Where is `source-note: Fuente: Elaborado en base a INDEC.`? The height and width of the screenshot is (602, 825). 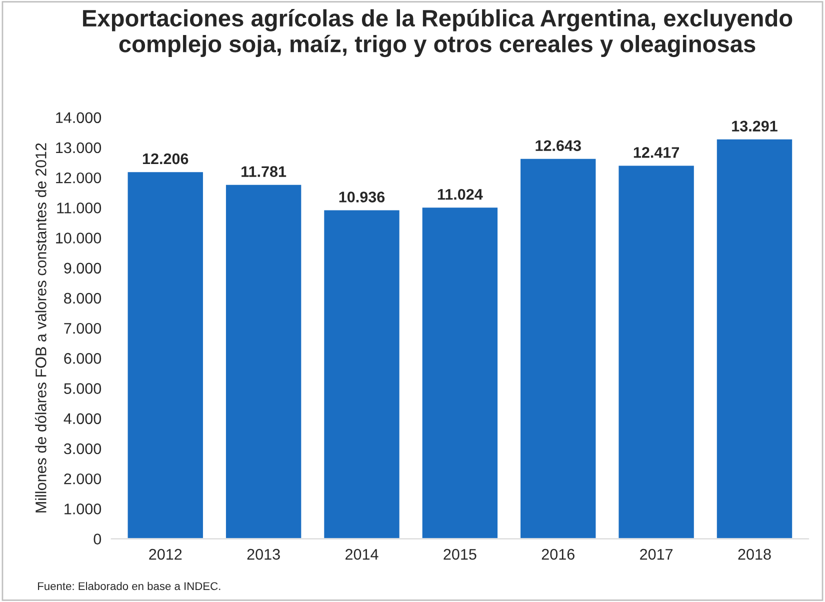 source-note: Fuente: Elaborado en base a INDEC. is located at coordinates (129, 586).